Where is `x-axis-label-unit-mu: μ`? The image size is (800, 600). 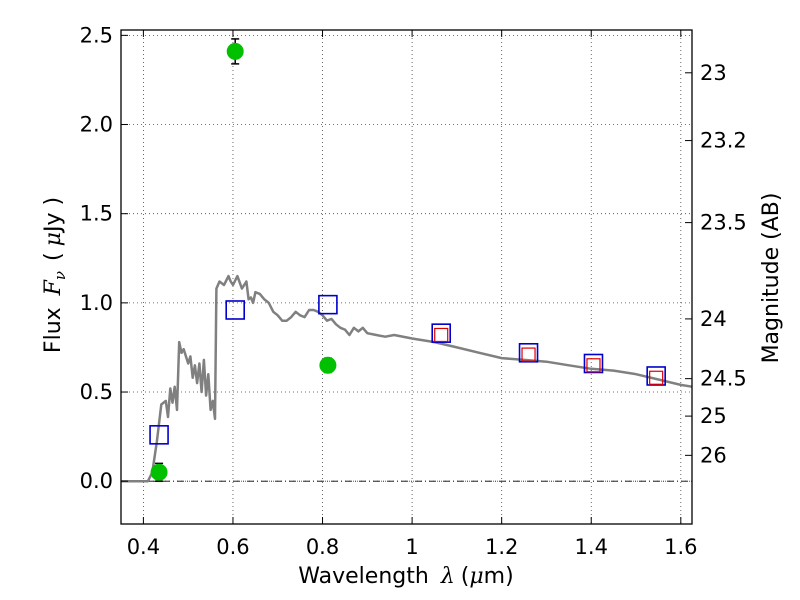 x-axis-label-unit-mu: μ is located at coordinates (476, 576).